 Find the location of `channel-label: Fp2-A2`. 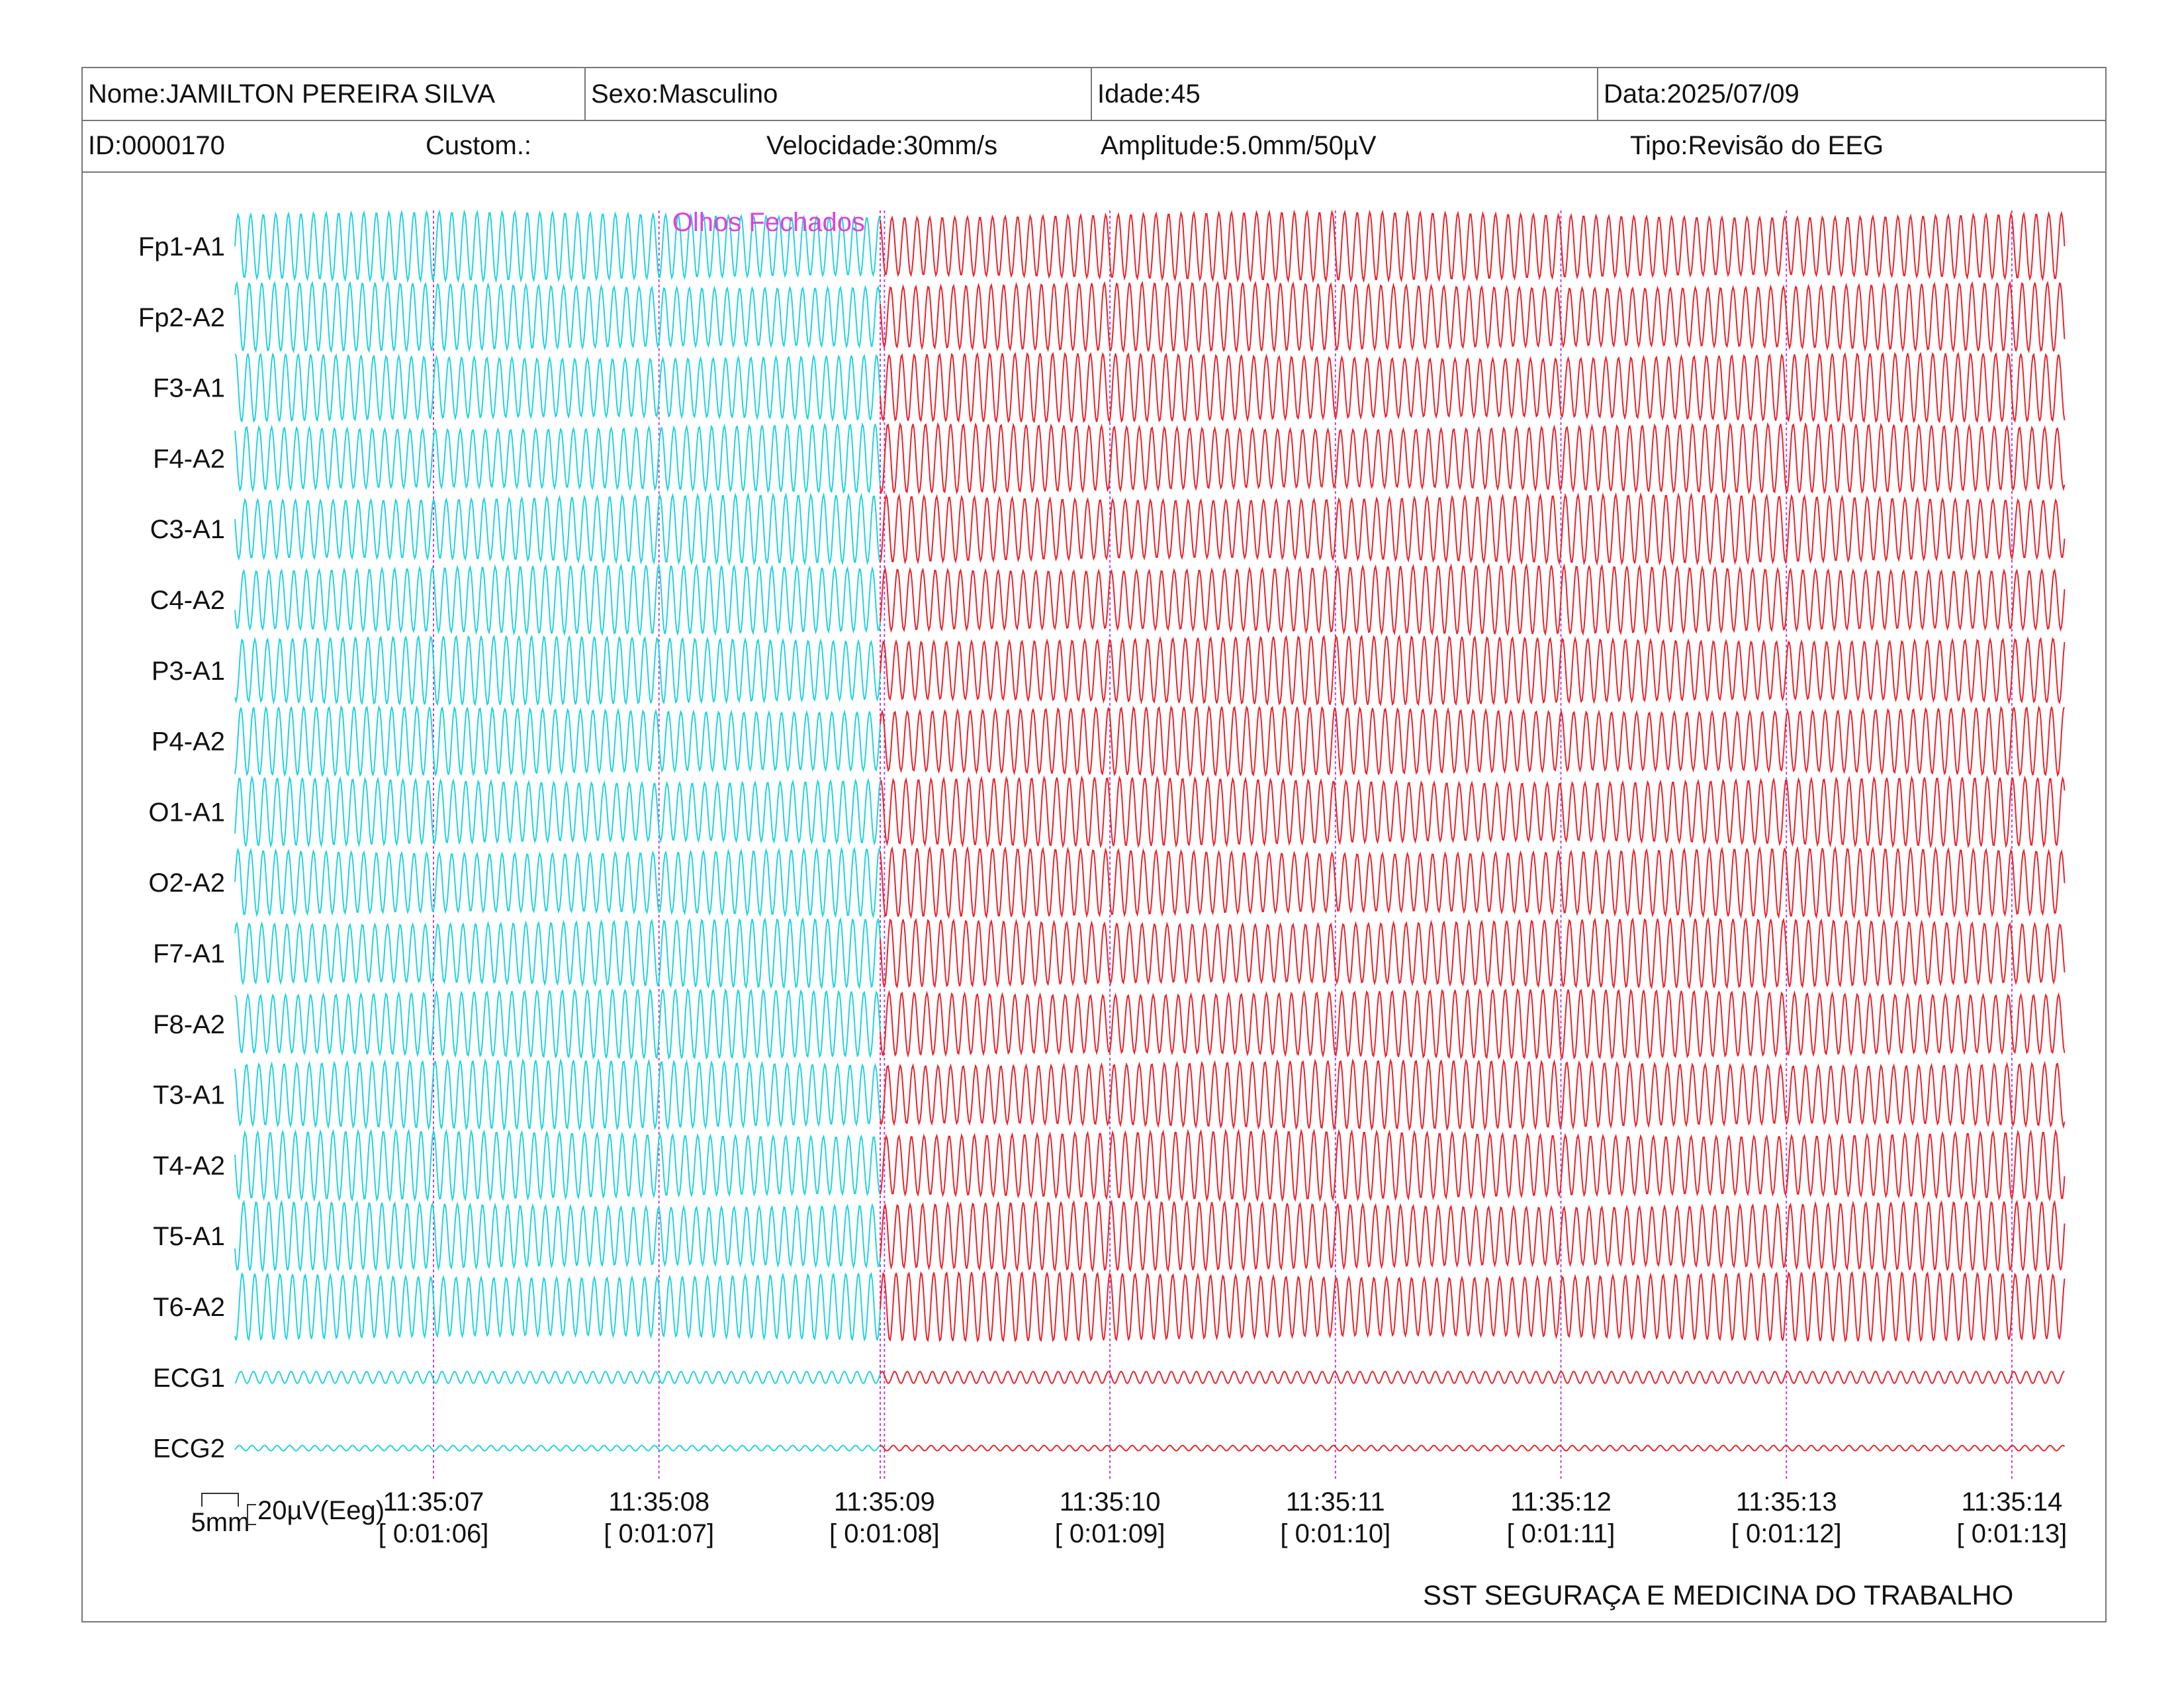

channel-label: Fp2-A2 is located at coordinates (181, 317).